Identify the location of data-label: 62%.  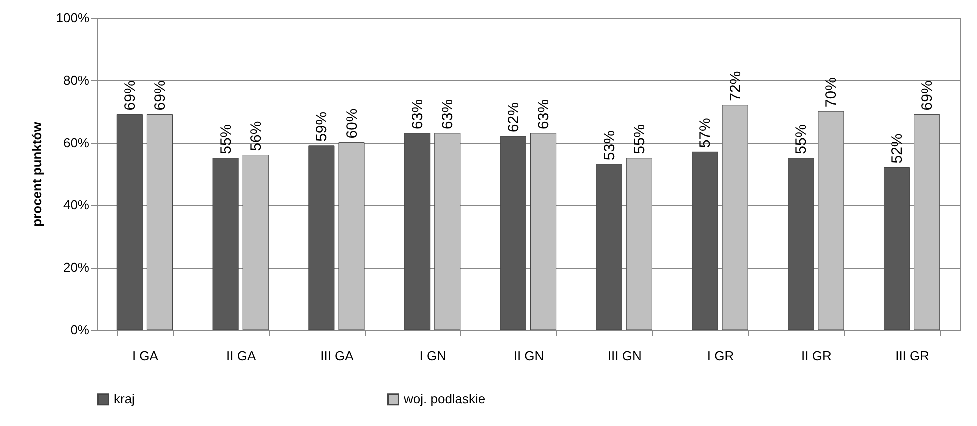
(513, 117).